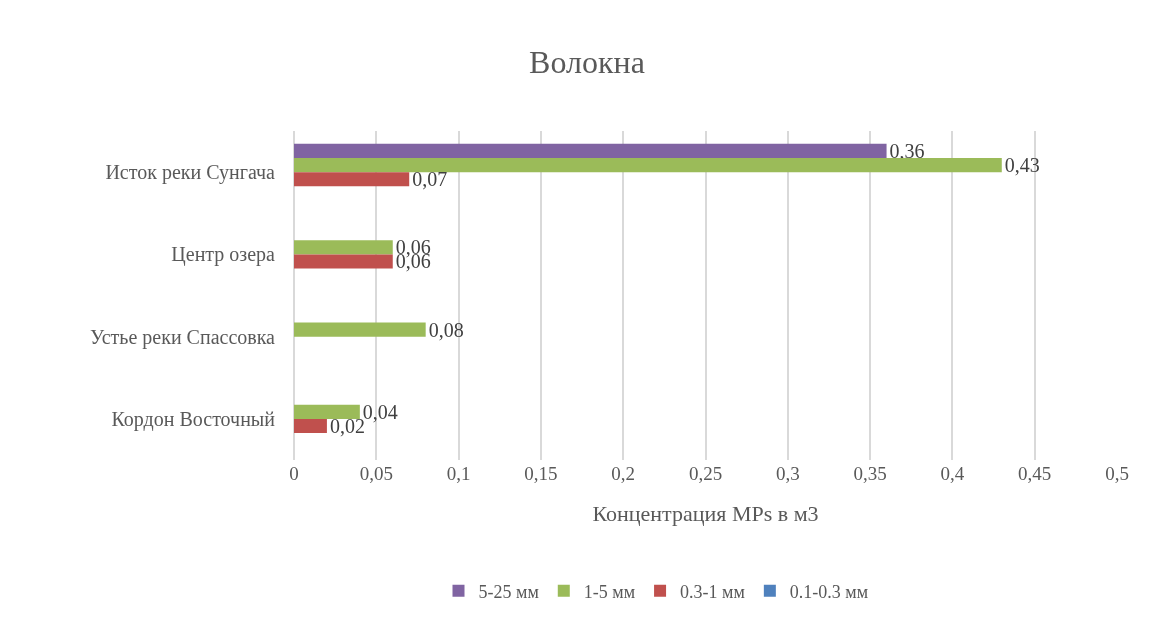 This screenshot has height=643, width=1155. Describe the element at coordinates (829, 591) in the screenshot. I see `legend-label: 0.1-0.3 мм` at that location.